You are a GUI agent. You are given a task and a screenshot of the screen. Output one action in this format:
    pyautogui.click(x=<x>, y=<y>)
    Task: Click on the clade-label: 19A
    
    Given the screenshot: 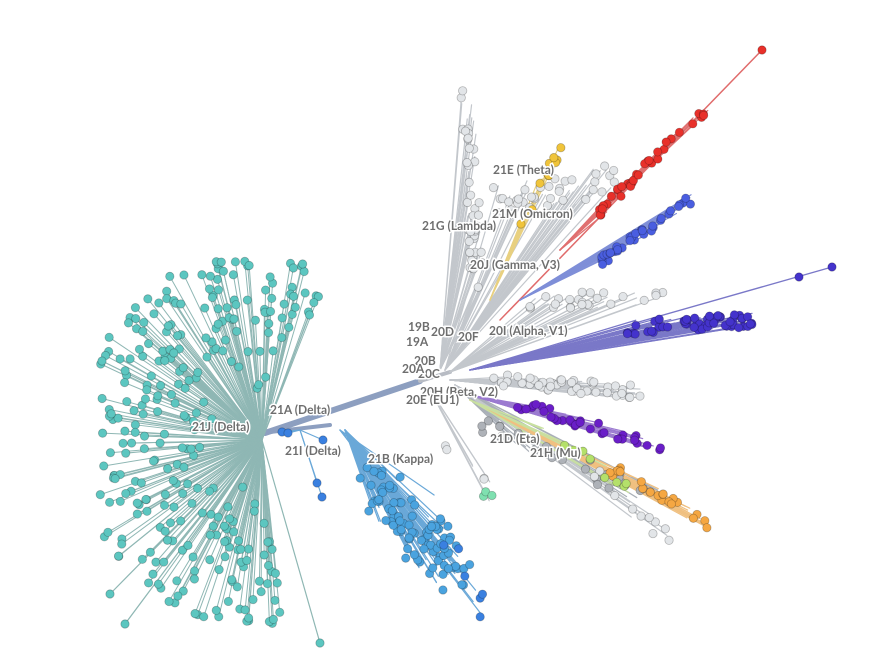 What is the action you would take?
    pyautogui.click(x=417, y=341)
    